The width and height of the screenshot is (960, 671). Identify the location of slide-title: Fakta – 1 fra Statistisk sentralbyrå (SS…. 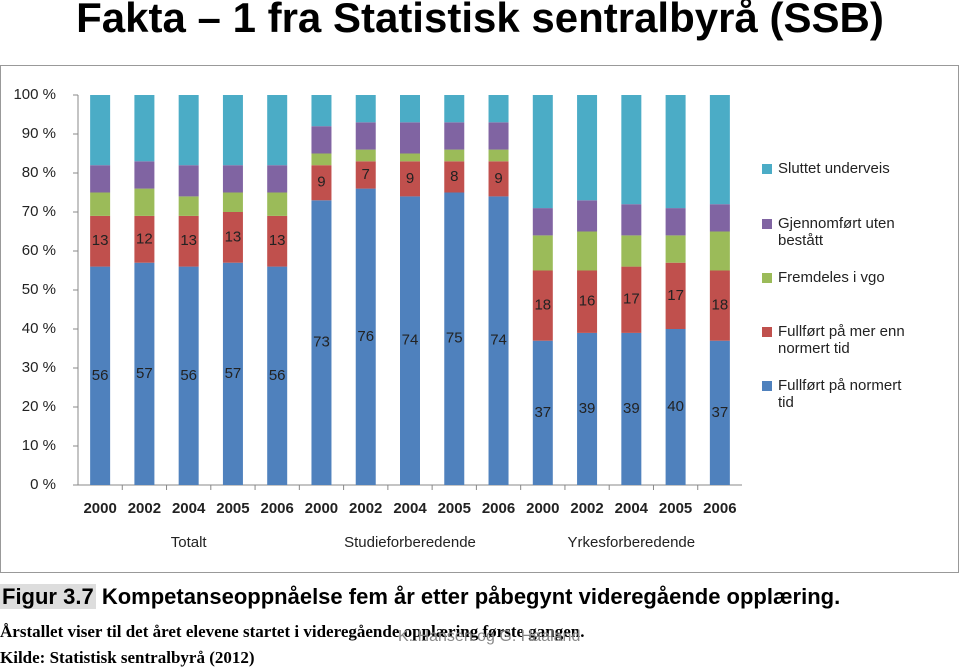
(480, 20).